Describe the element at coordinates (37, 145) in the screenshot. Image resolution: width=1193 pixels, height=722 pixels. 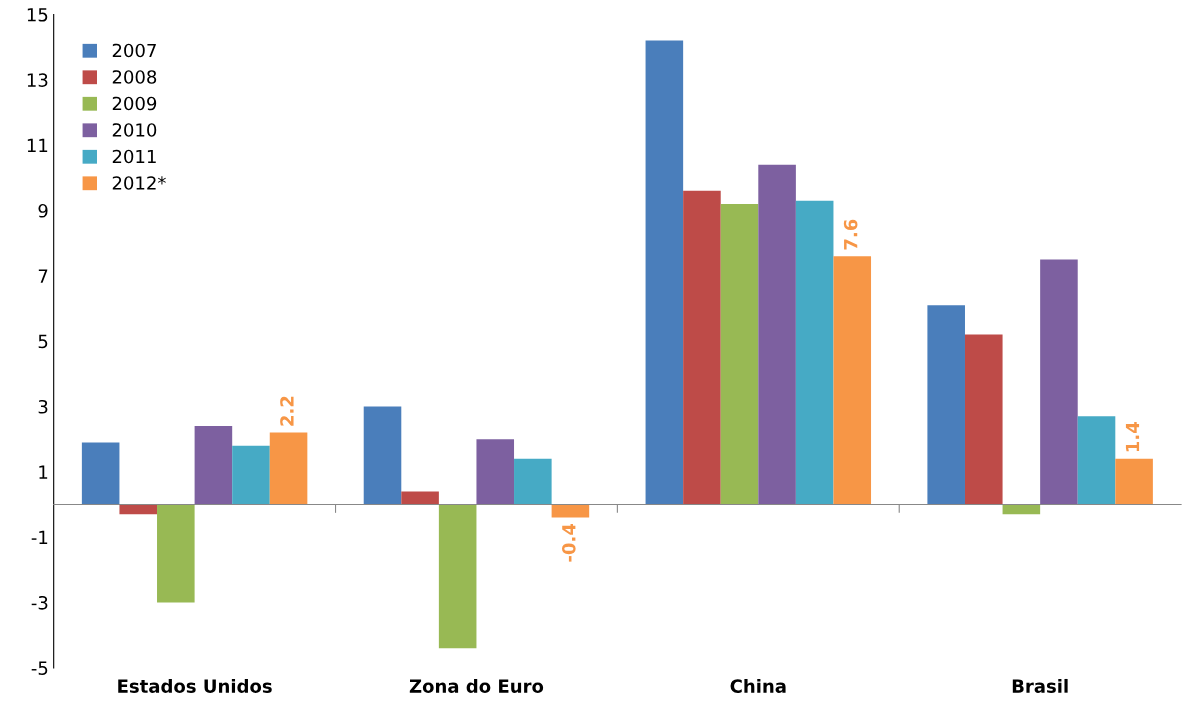
I see `y-tick-label: 11` at that location.